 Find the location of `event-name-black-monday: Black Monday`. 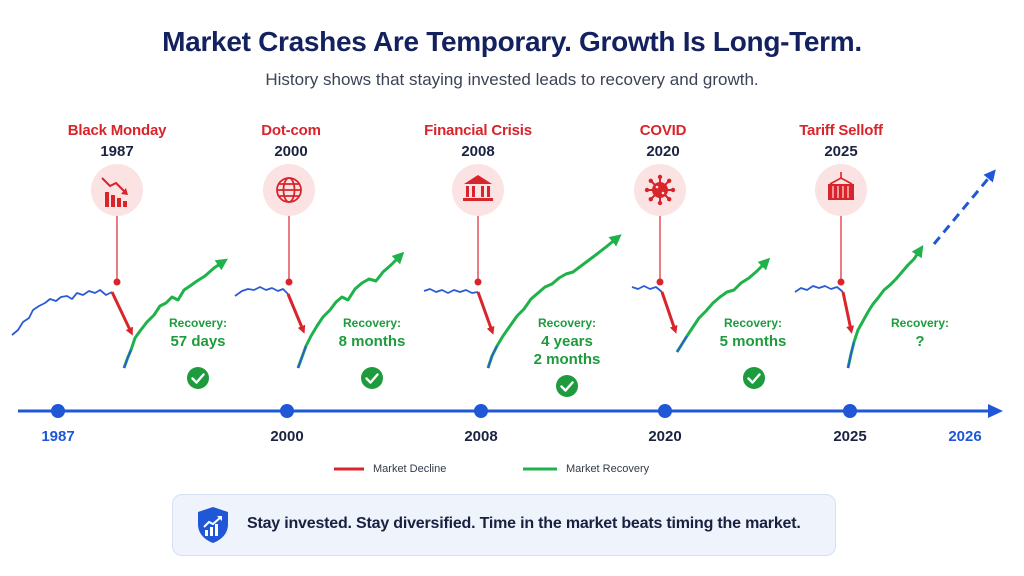

event-name-black-monday: Black Monday is located at coordinates (117, 130).